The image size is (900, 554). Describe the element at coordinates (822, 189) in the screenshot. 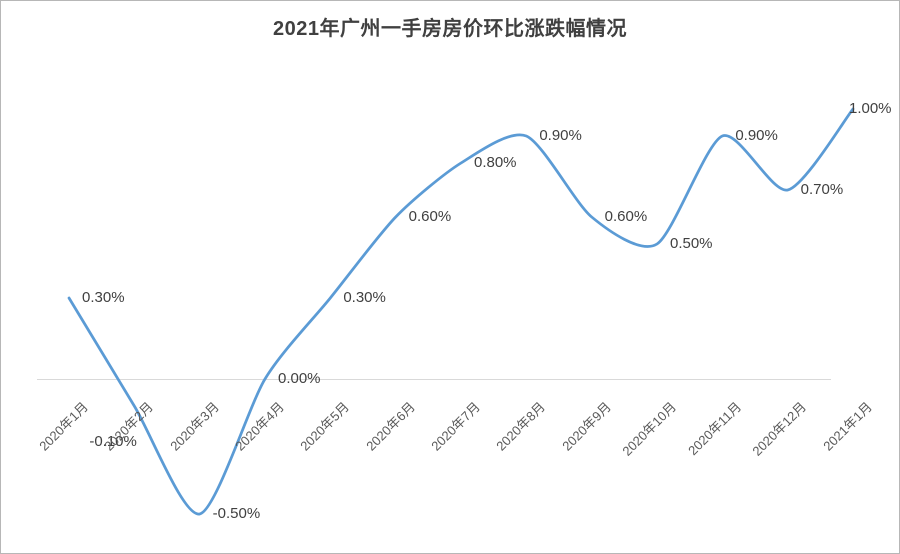

I see `data-label: 0.70%` at that location.